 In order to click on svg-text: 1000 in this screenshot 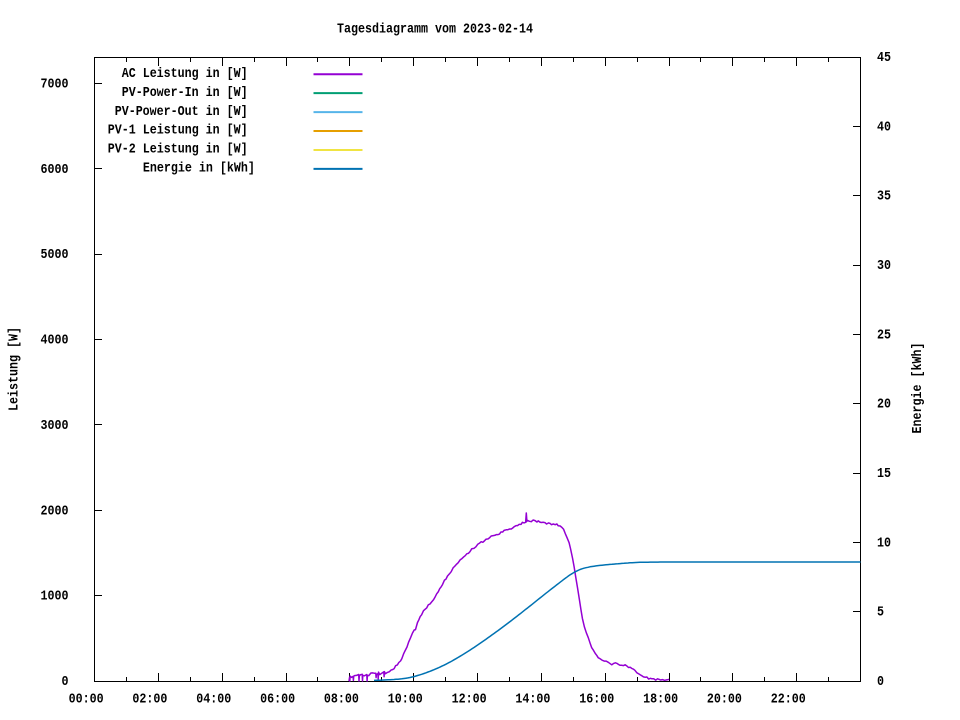, I will do `click(55, 597)`.